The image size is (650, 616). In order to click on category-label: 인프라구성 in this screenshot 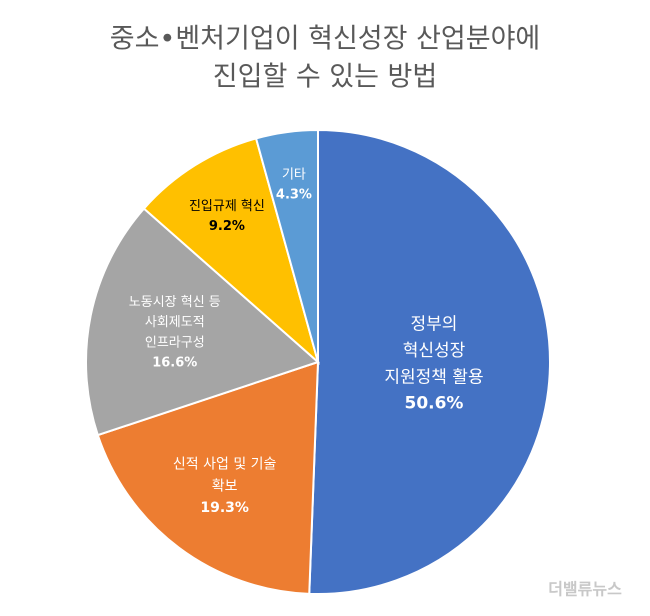, I will do `click(175, 342)`.